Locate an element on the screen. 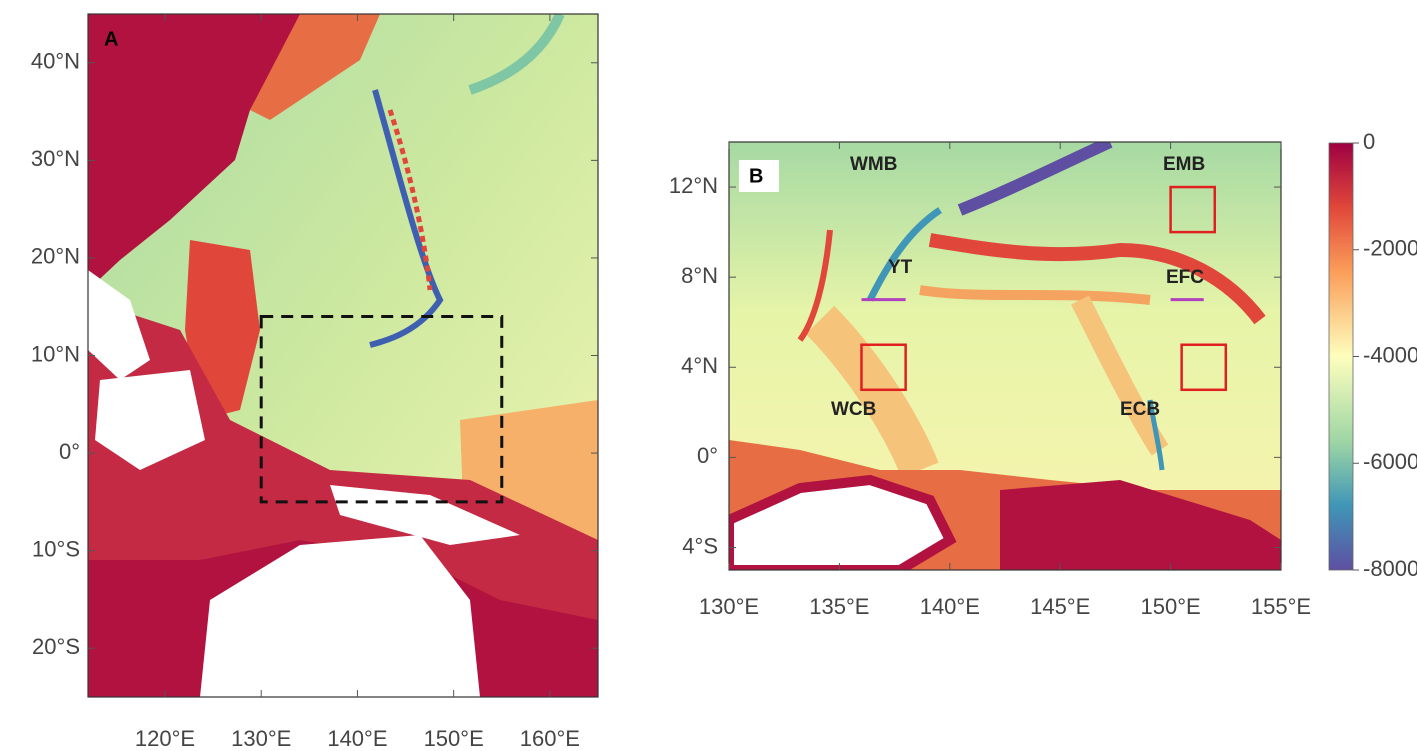 The image size is (1417, 751). y-tick-label: 4°S is located at coordinates (700, 545).